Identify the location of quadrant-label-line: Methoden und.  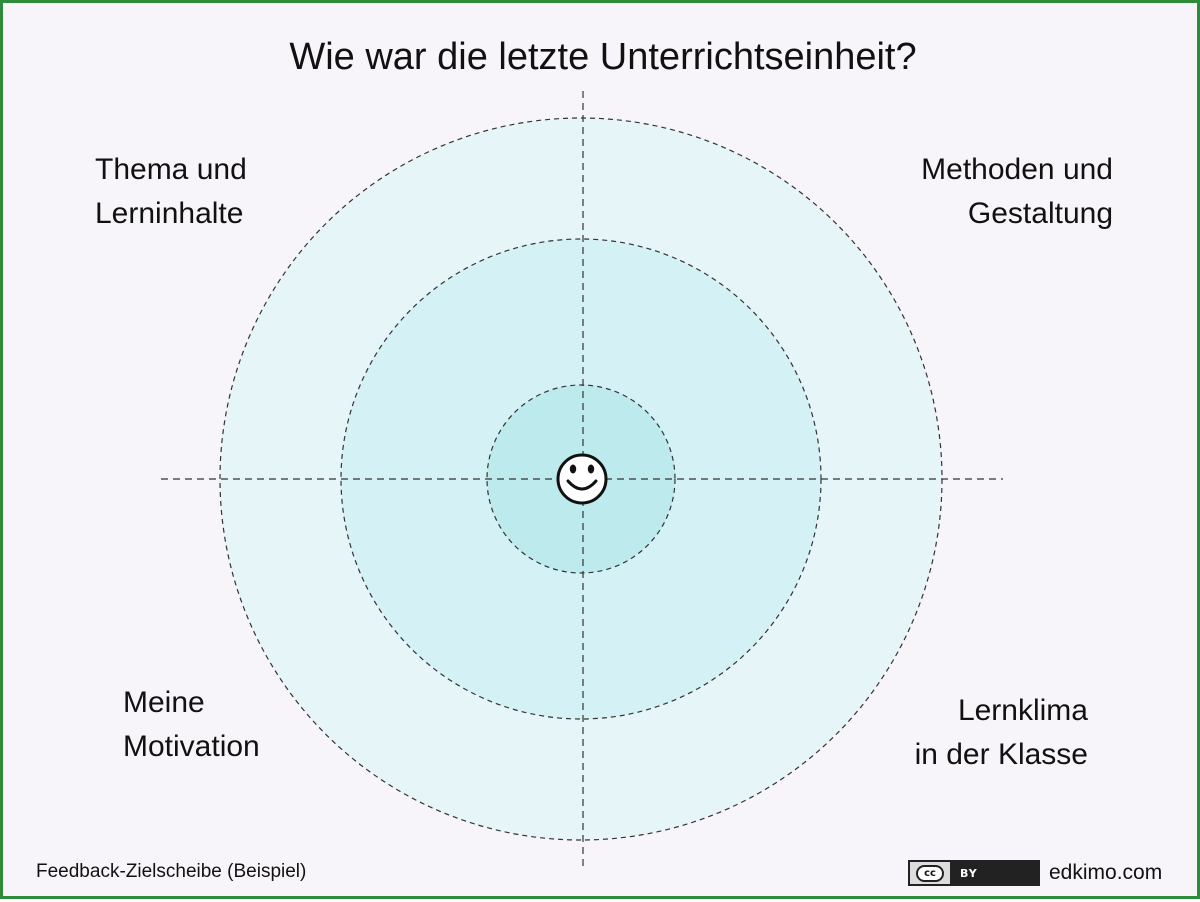
(1017, 169).